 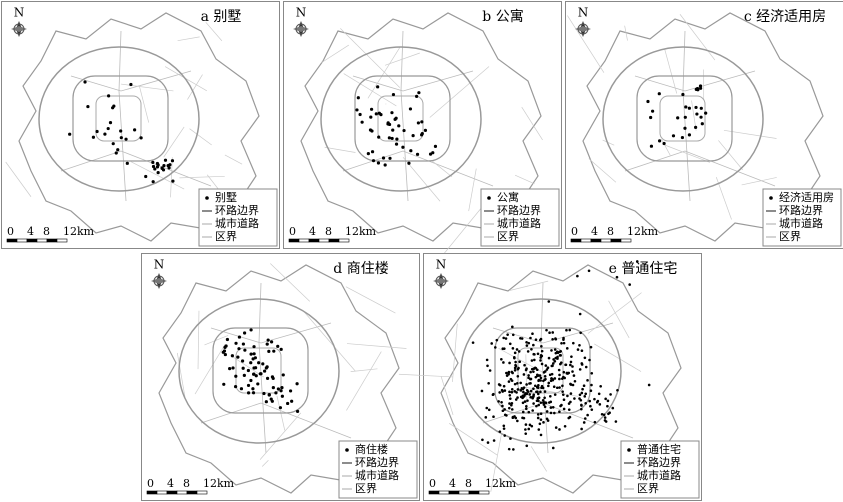 I want to click on north-label: N, so click(x=19, y=13).